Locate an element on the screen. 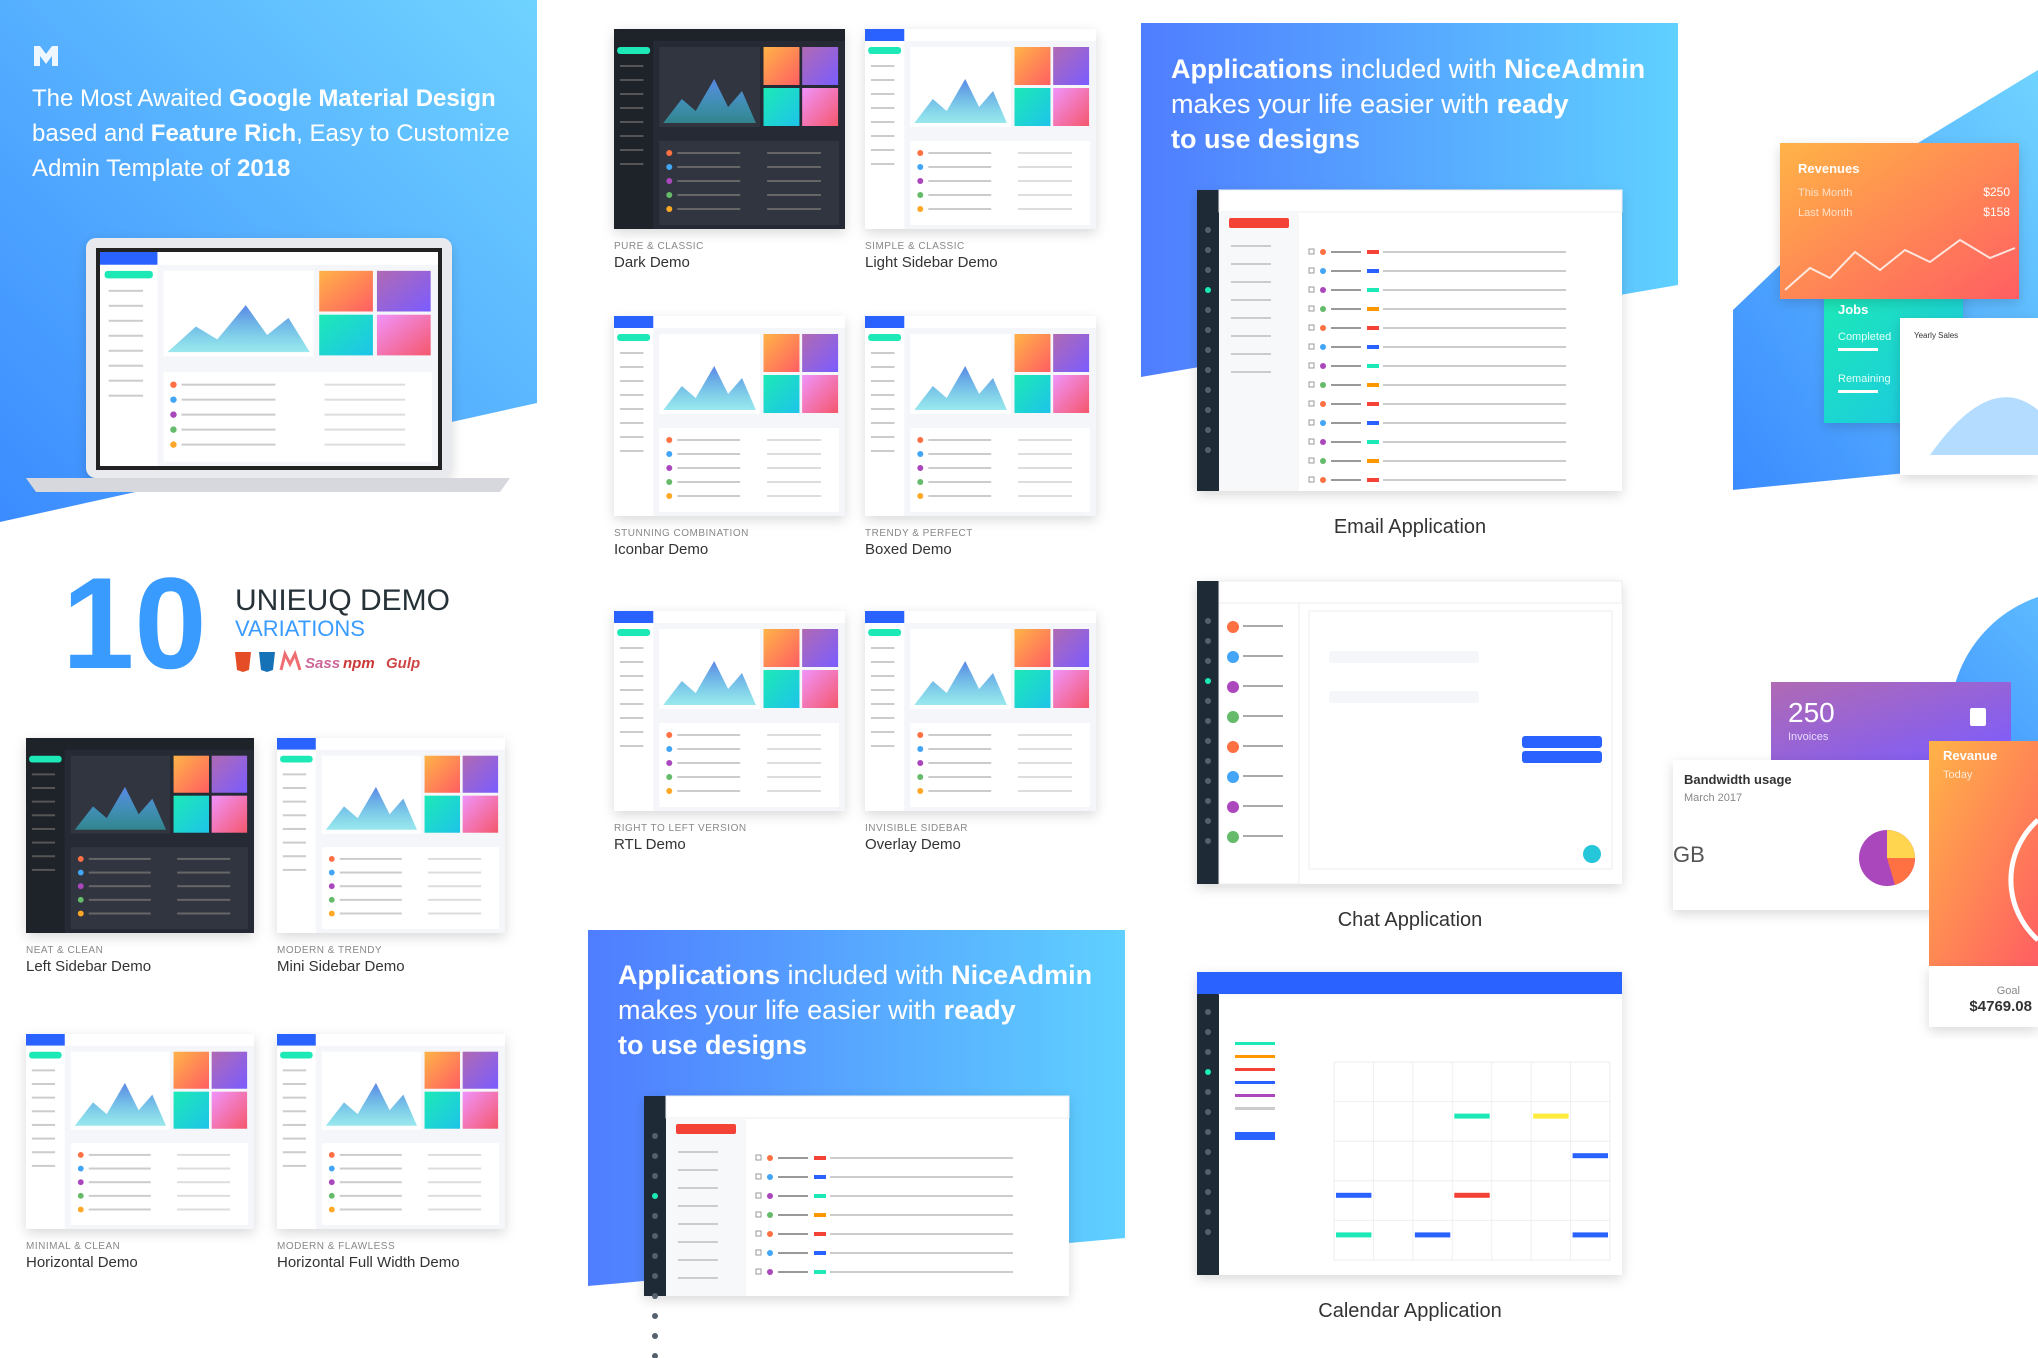  banner-line: to use designs is located at coordinates (712, 1045).